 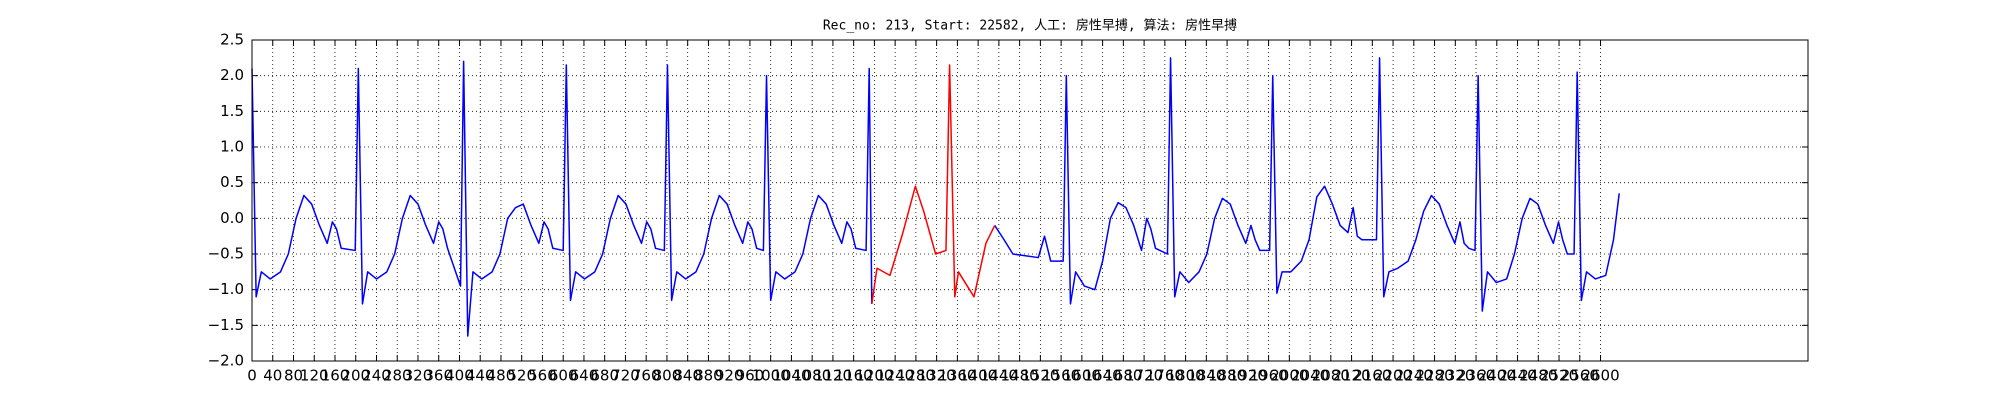 What do you see at coordinates (418, 376) in the screenshot?
I see `x-tick-label: 320` at bounding box center [418, 376].